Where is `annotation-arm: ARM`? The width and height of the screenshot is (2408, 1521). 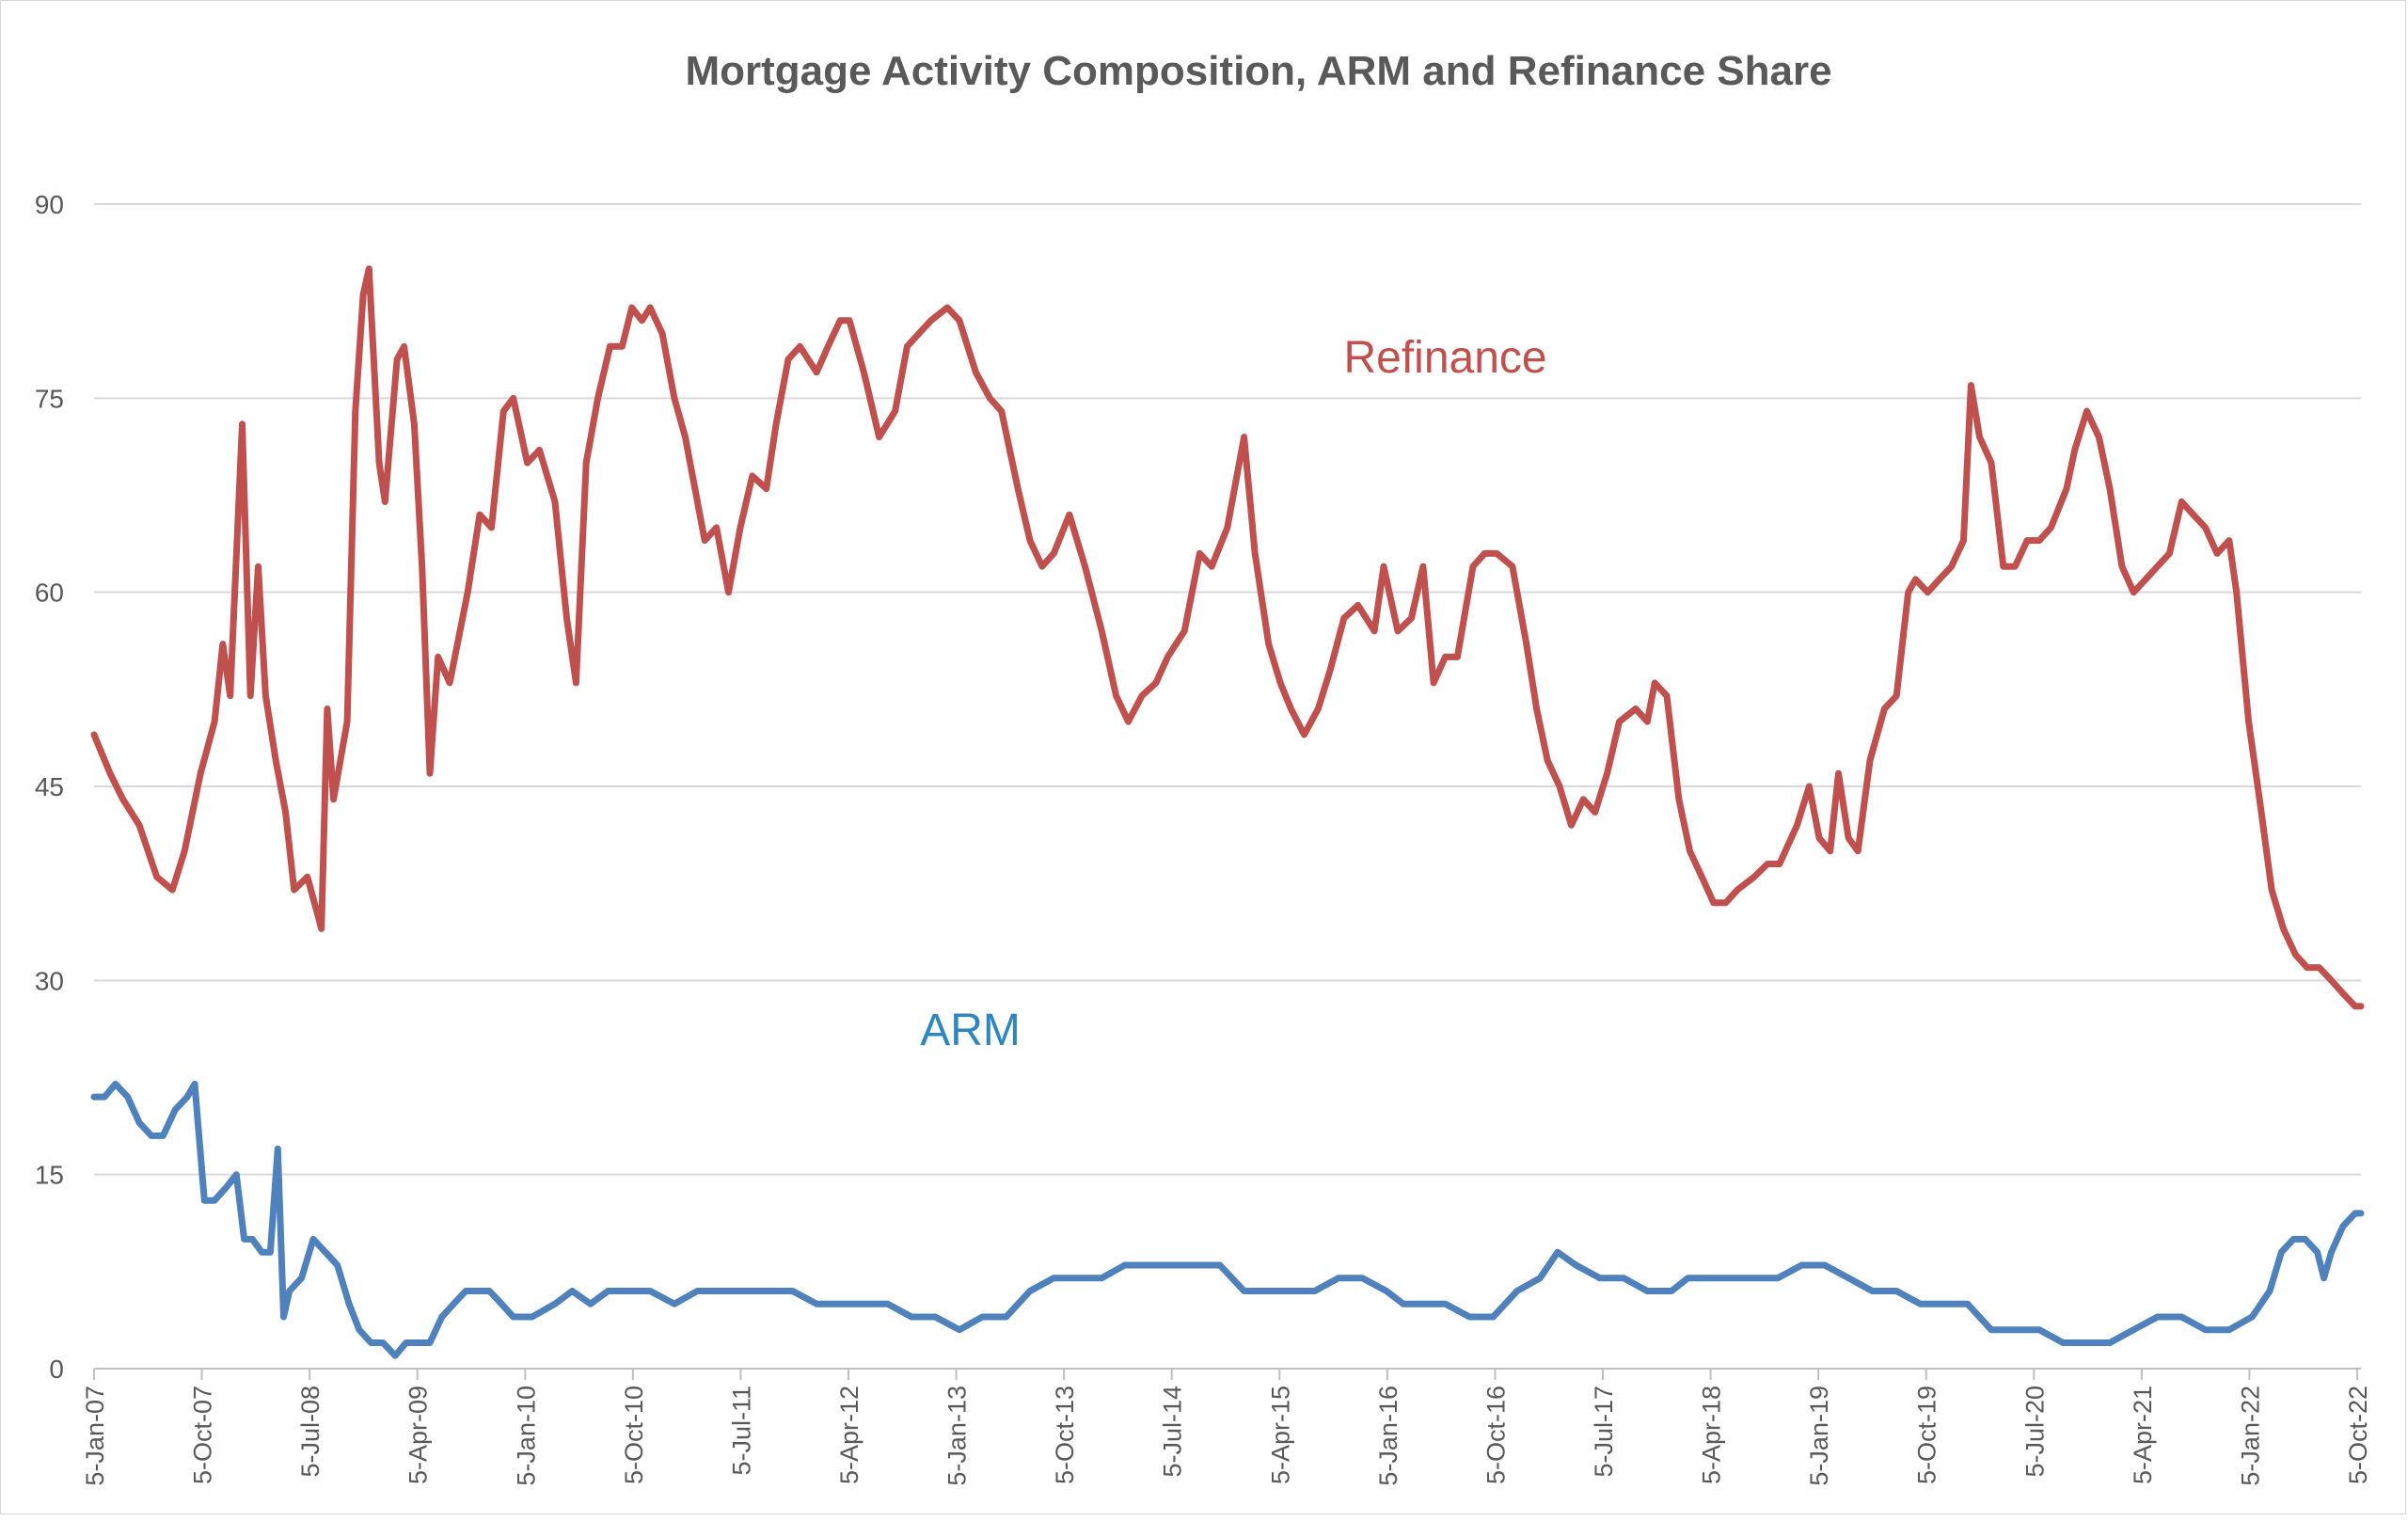 annotation-arm: ARM is located at coordinates (971, 1030).